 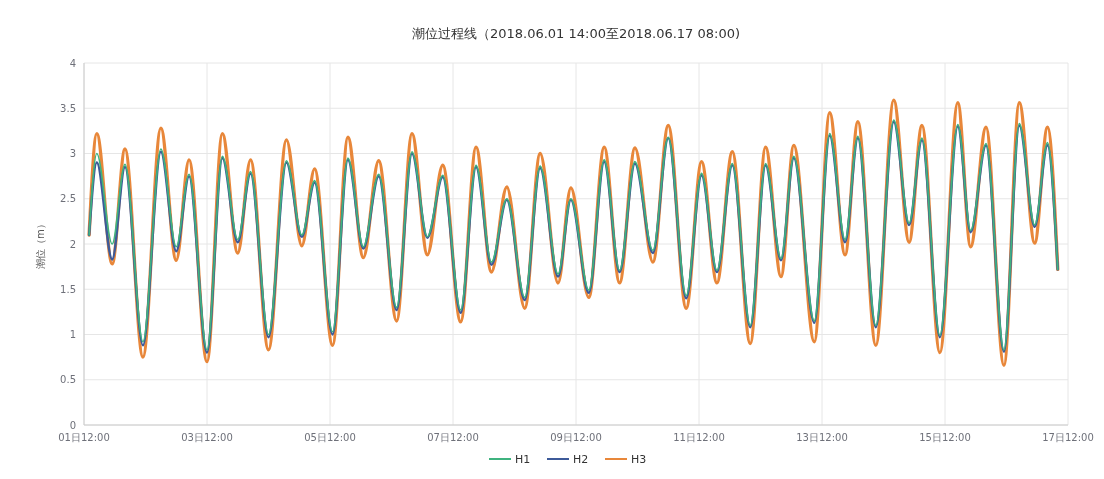 What do you see at coordinates (68, 108) in the screenshot?
I see `y-tick-label: 3.5` at bounding box center [68, 108].